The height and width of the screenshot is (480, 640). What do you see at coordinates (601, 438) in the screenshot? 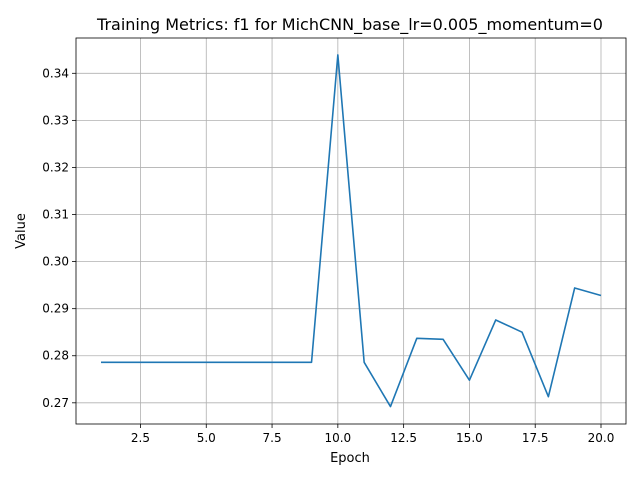
I see `x-tick-label: 20.0` at bounding box center [601, 438].